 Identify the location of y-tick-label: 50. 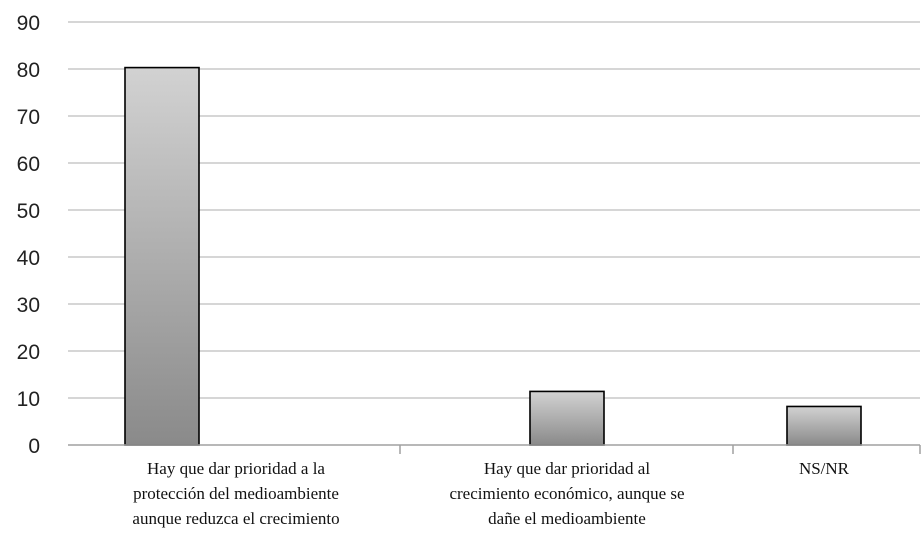
(28, 211).